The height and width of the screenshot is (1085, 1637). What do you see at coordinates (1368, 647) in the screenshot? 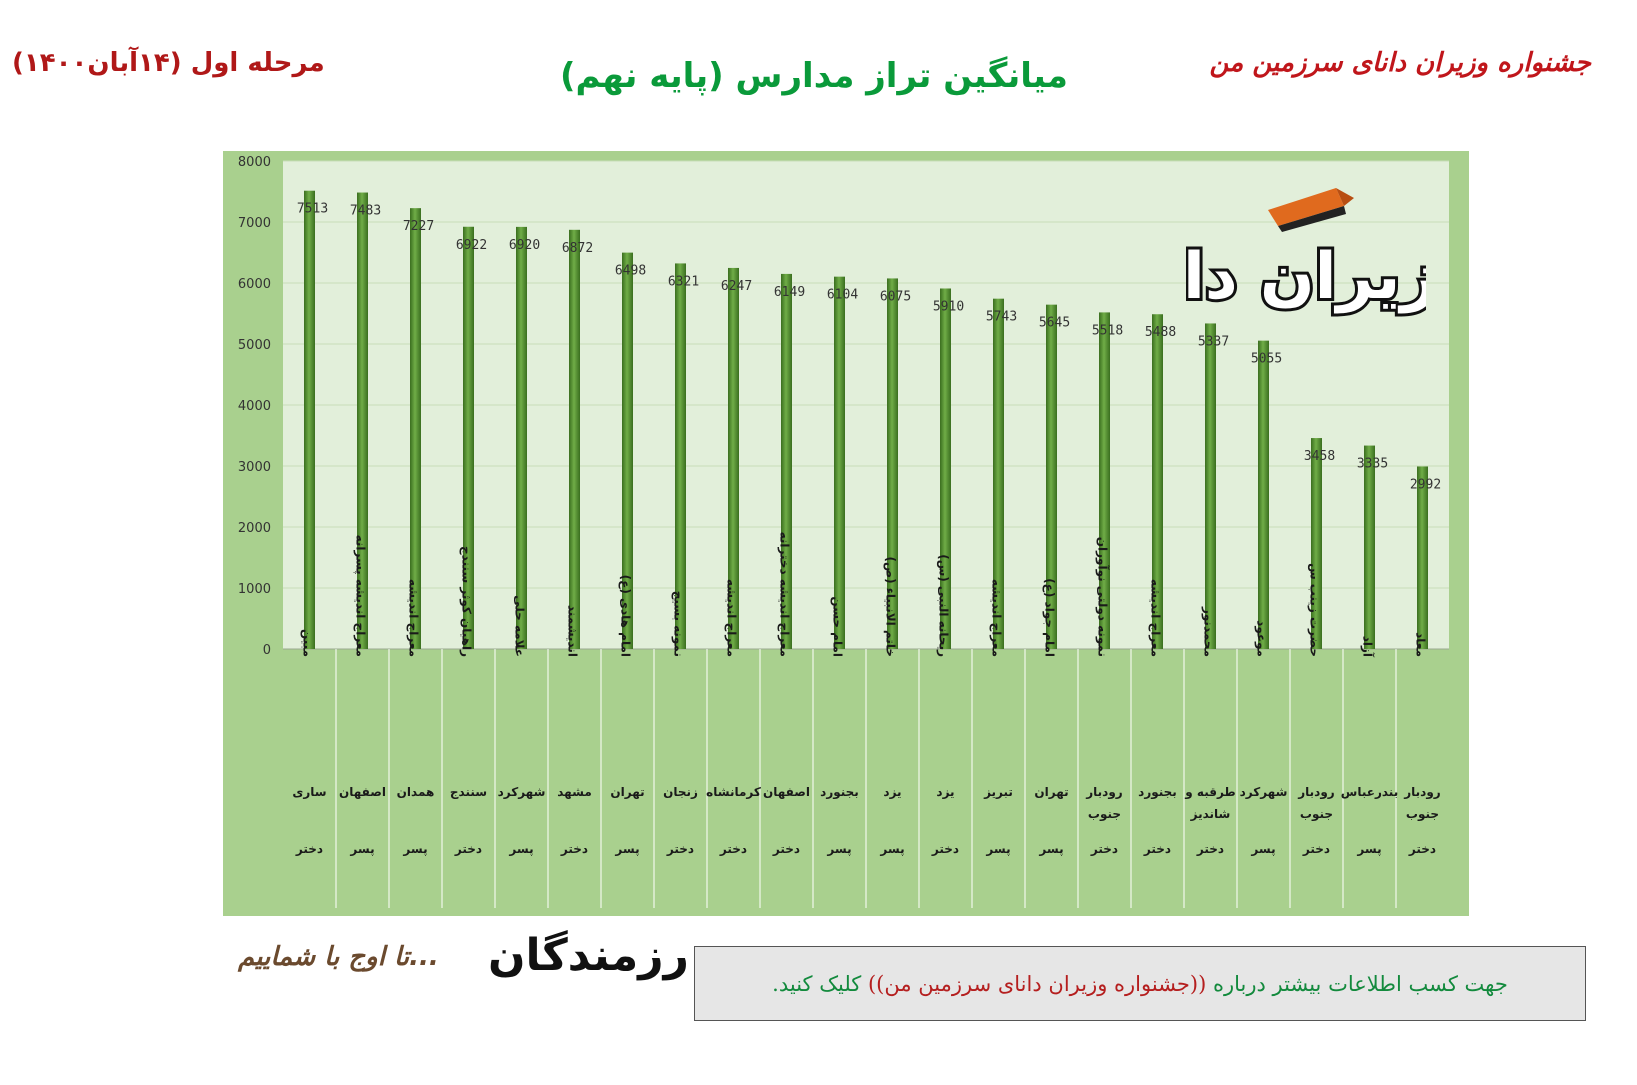
I see `school-name-label: آزاد` at bounding box center [1368, 647].